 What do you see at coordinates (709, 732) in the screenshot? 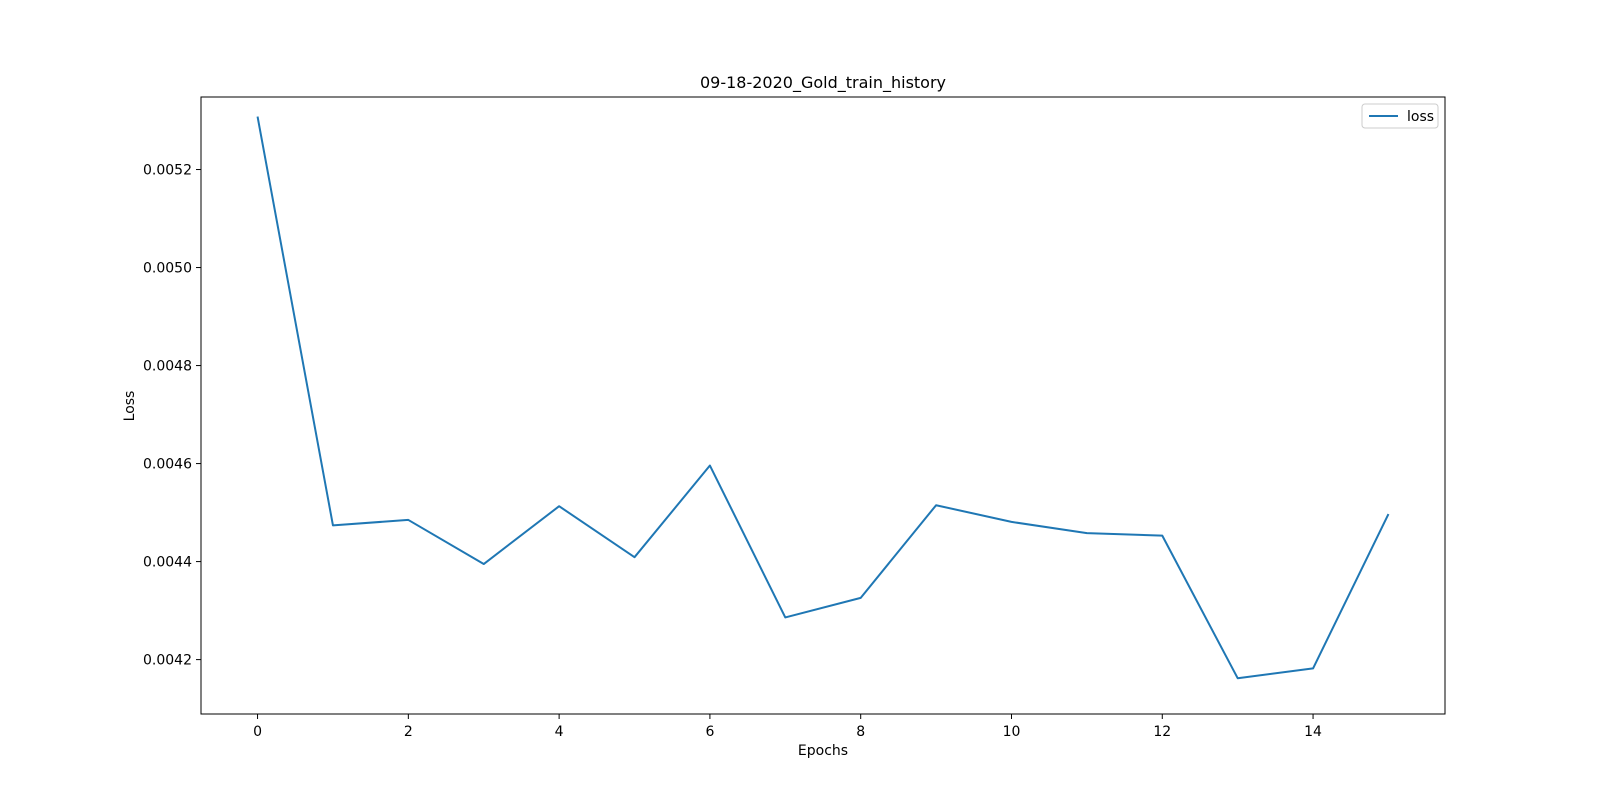
I see `x-tick-label: 6` at bounding box center [709, 732].